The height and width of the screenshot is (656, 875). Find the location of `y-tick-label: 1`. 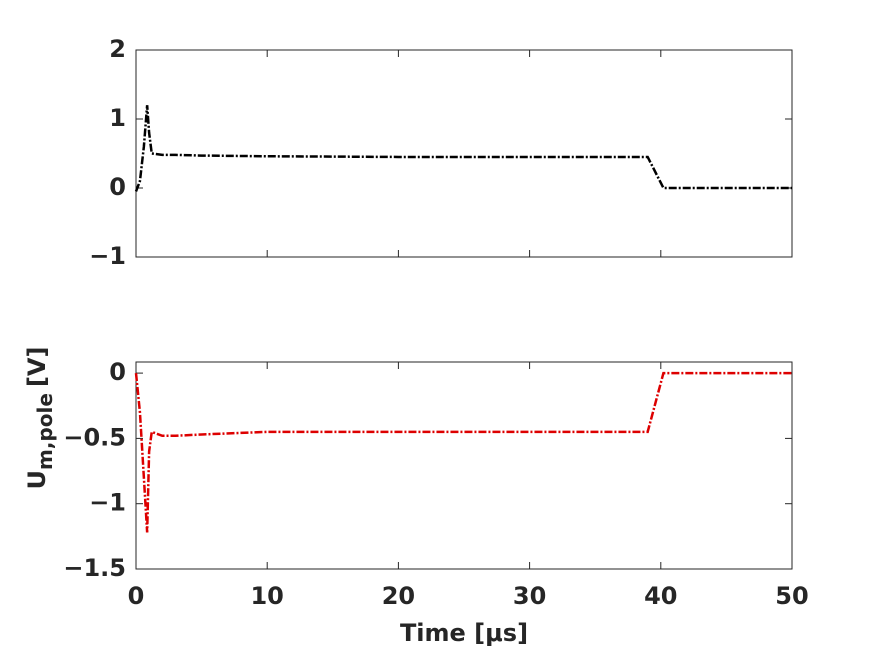

y-tick-label: 1 is located at coordinates (117, 118).